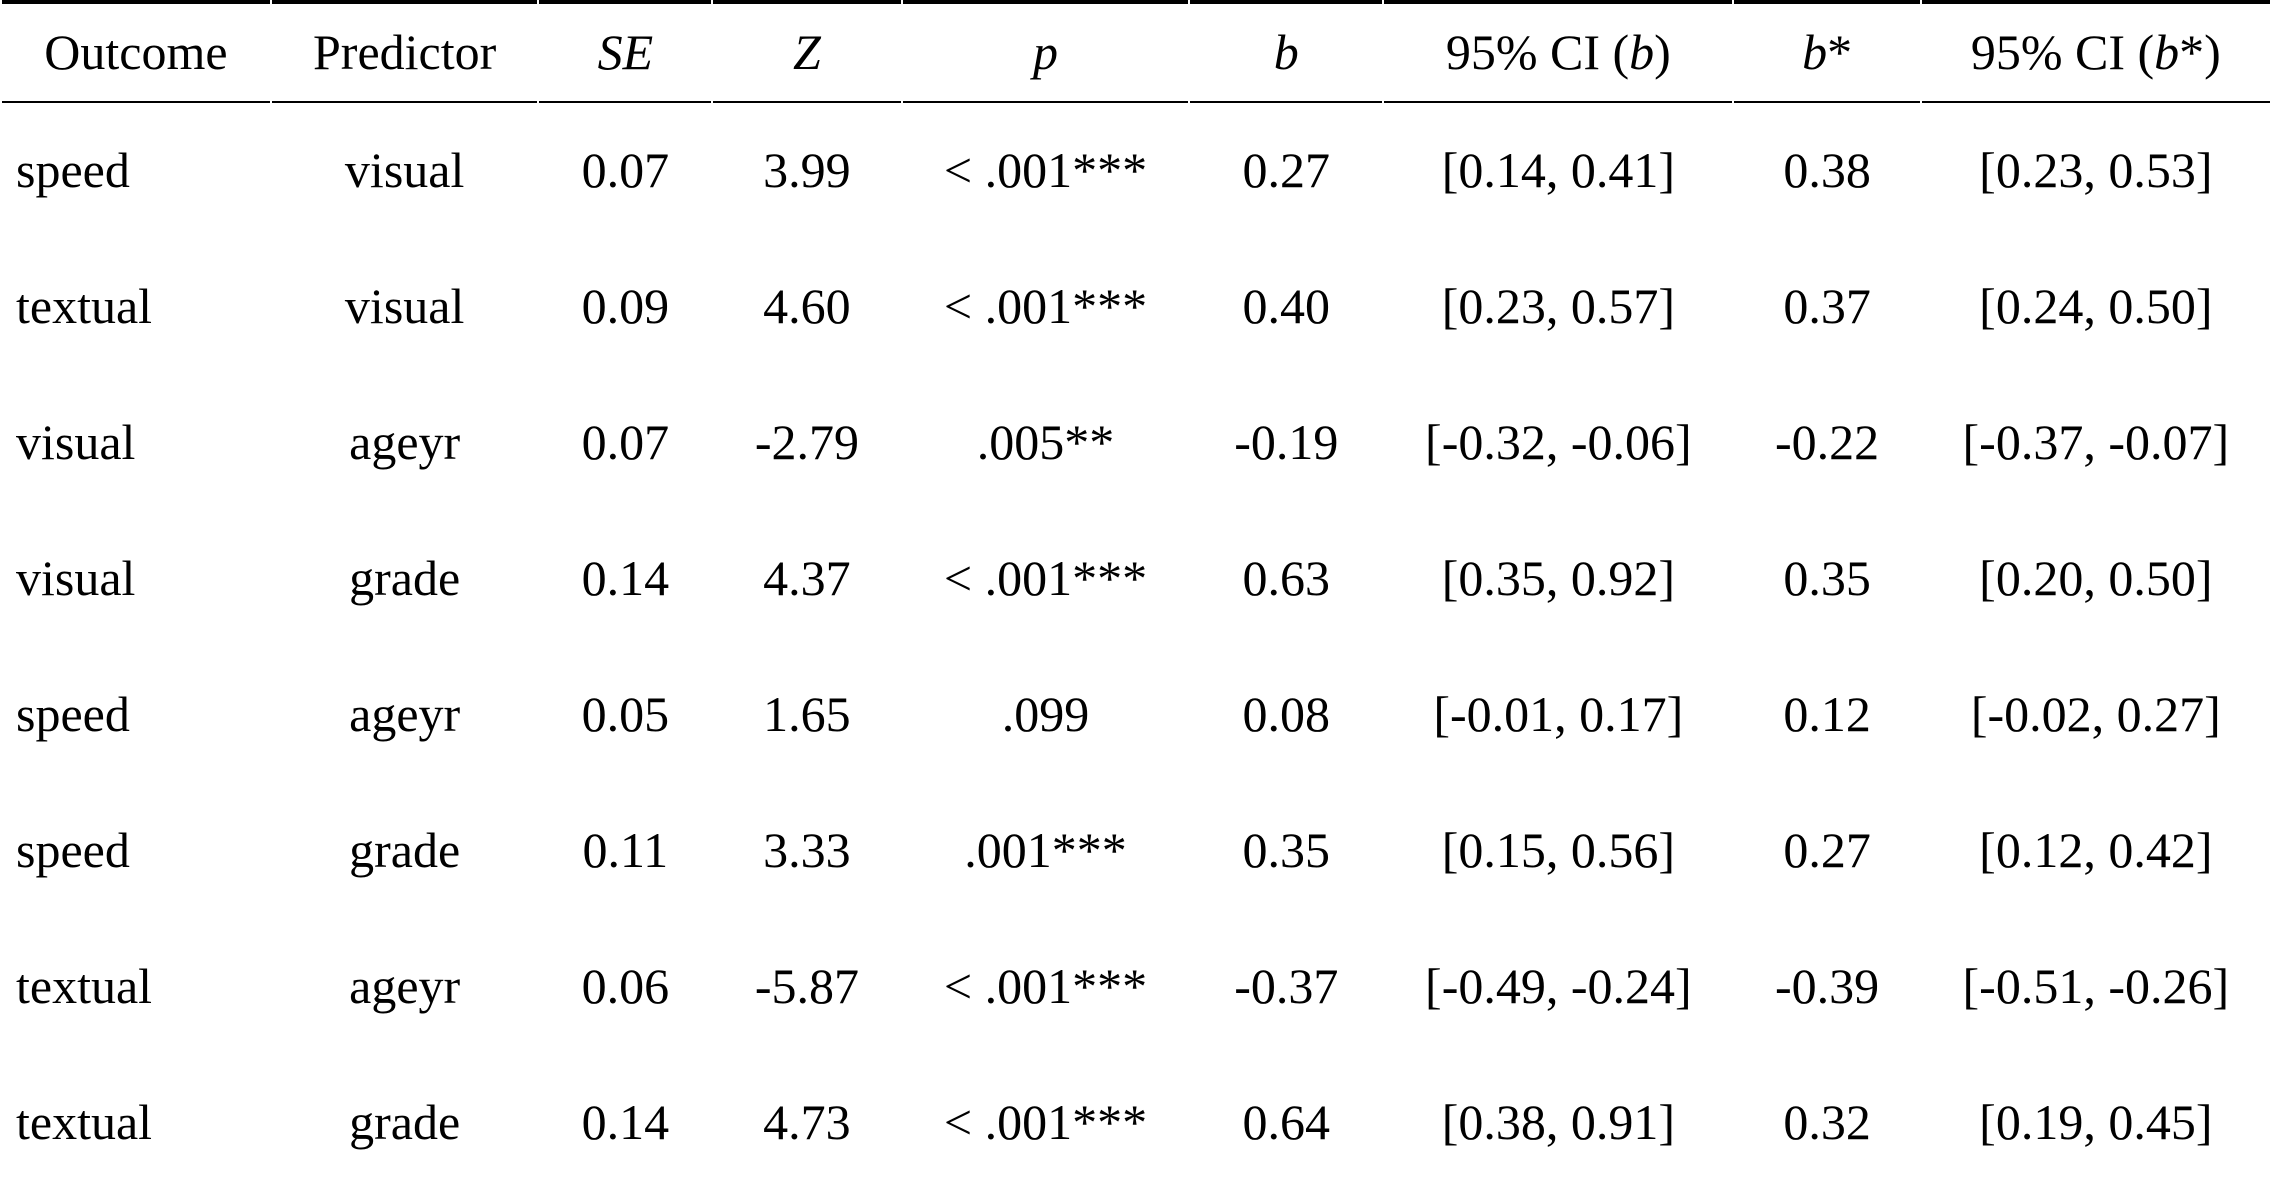 The height and width of the screenshot is (1183, 2272). I want to click on cell-ci-b-star: [0.20, 0.50], so click(2096, 578).